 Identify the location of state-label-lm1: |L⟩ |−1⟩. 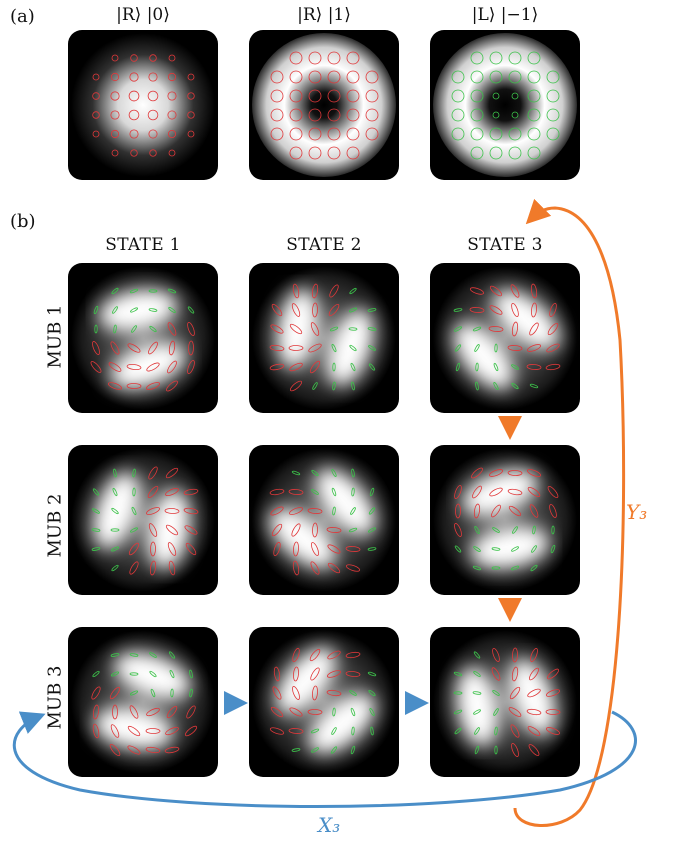
(505, 15).